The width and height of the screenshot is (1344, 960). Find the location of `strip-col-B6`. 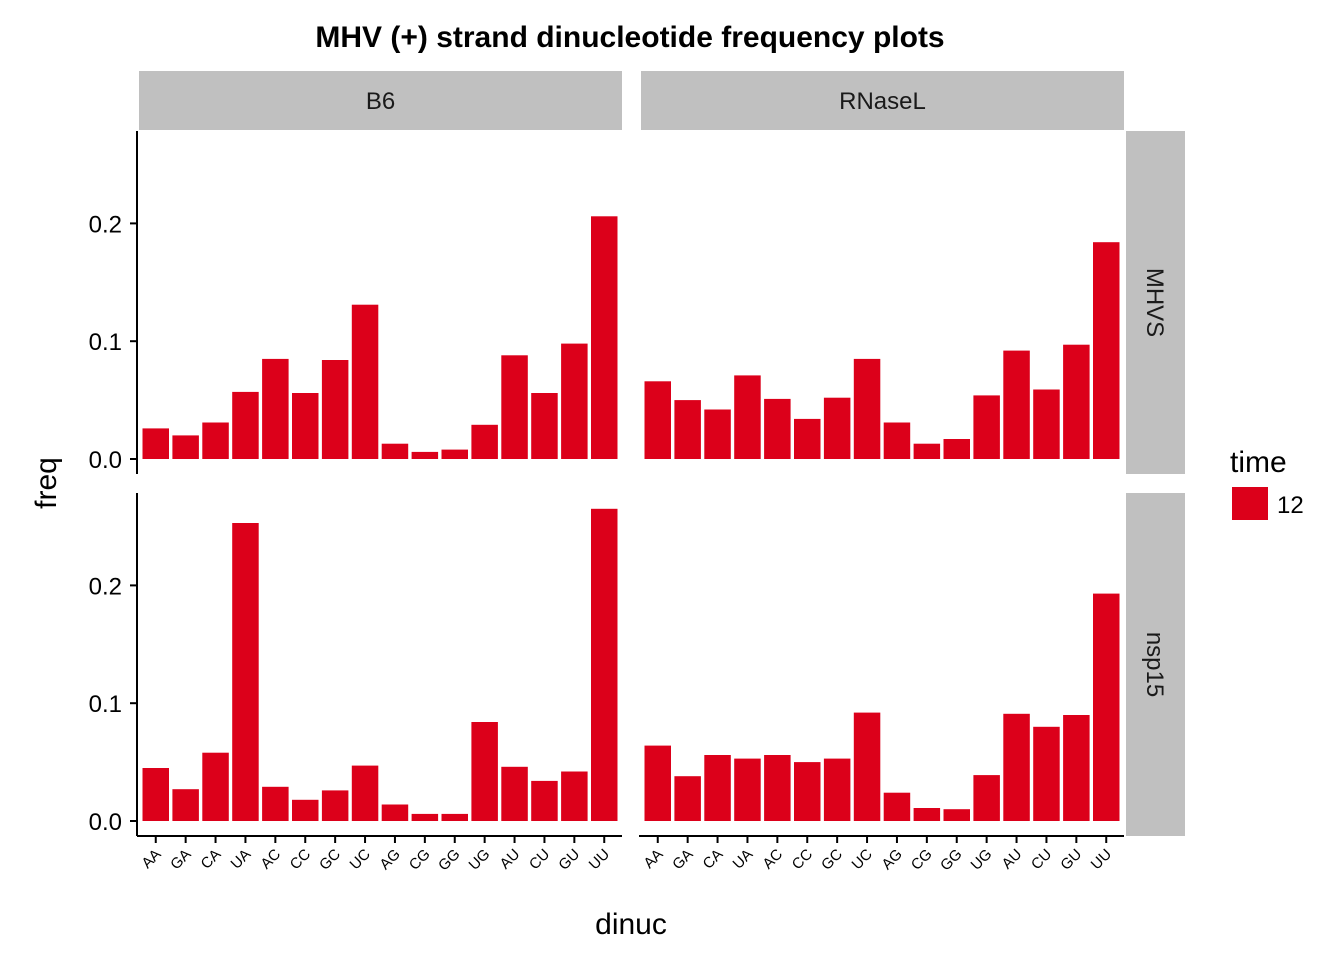

strip-col-B6 is located at coordinates (380, 100).